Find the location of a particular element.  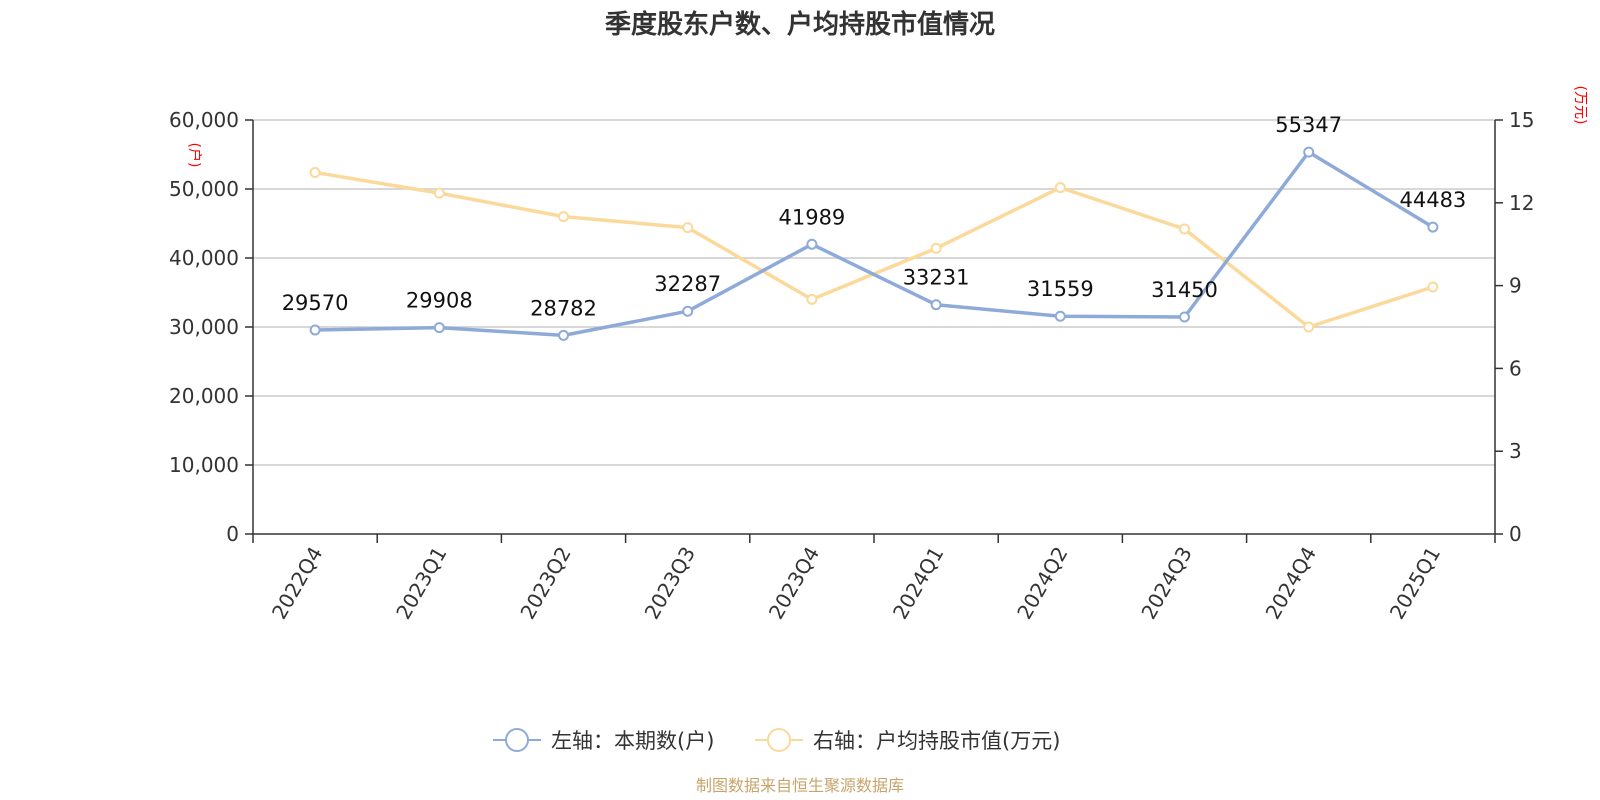

data-label: 33231 is located at coordinates (936, 278).